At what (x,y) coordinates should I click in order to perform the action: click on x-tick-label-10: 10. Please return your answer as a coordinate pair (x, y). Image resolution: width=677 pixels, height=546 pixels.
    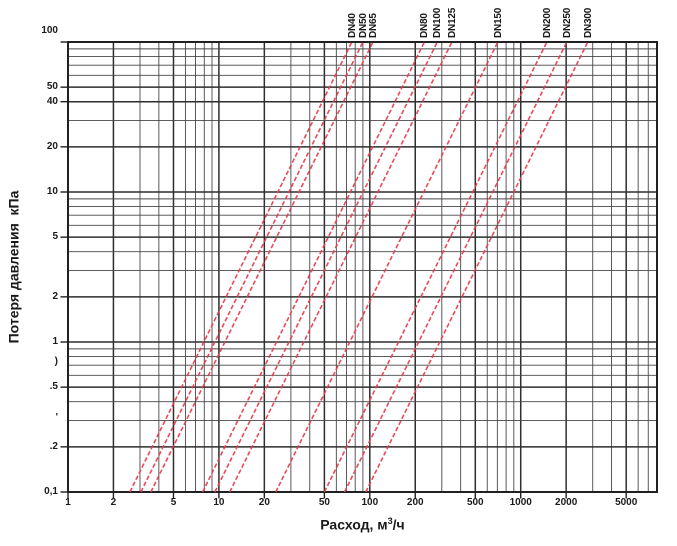
    Looking at the image, I should click on (219, 502).